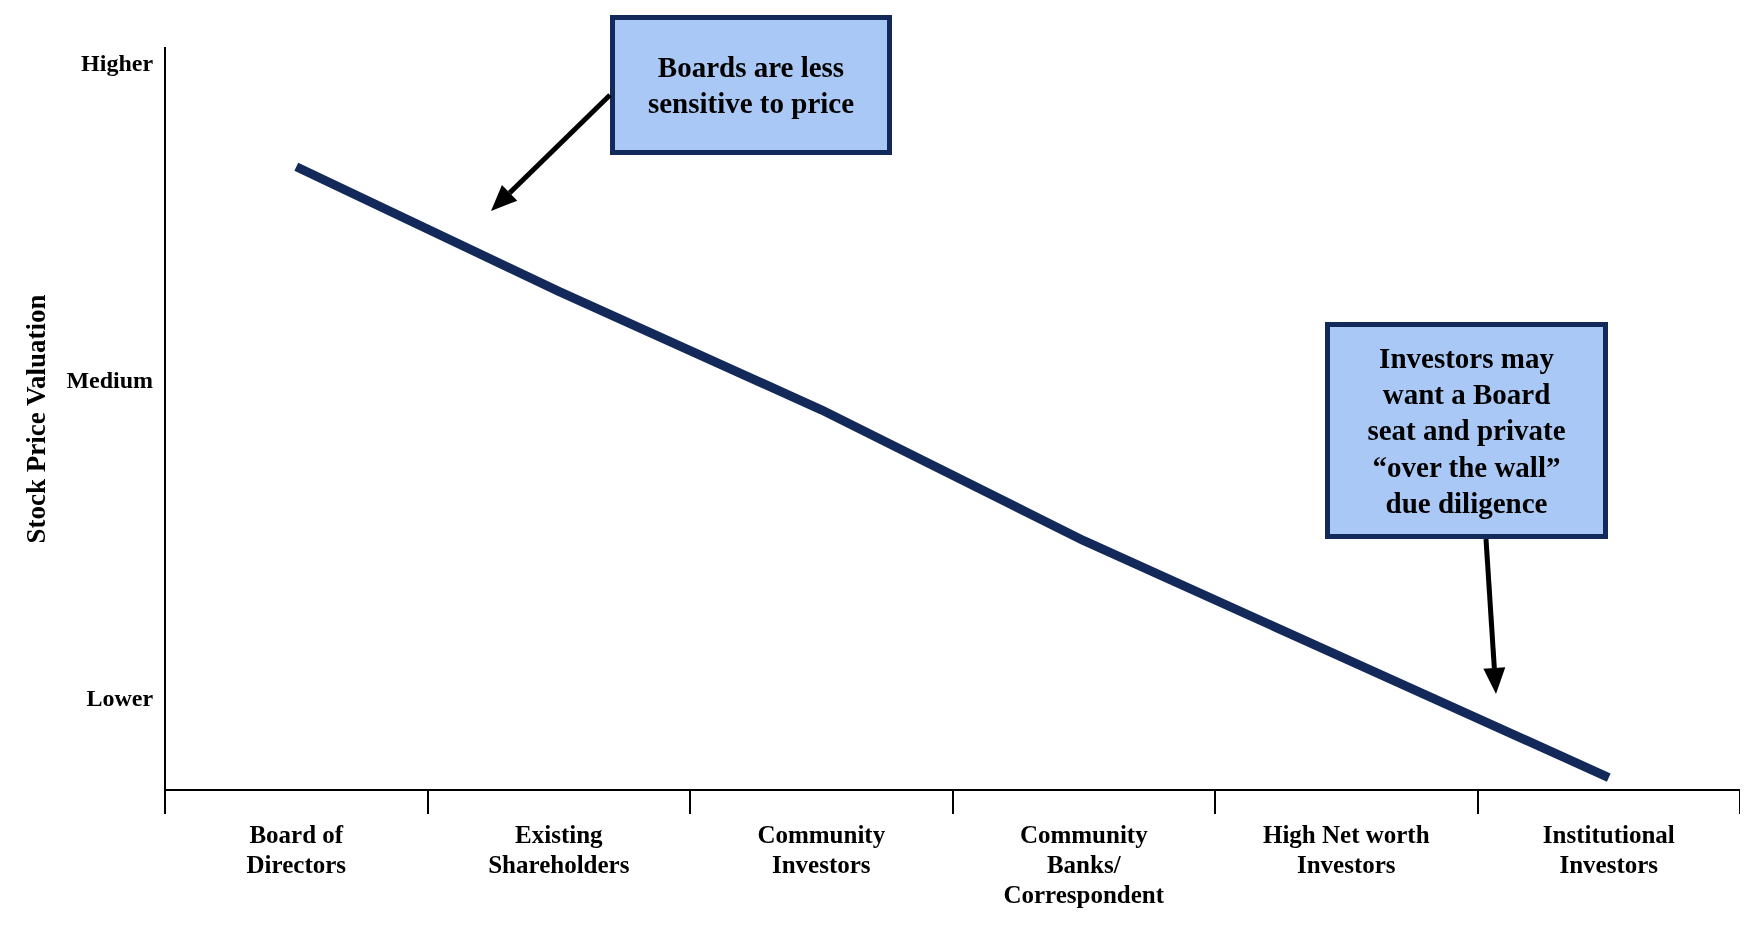 Image resolution: width=1748 pixels, height=928 pixels. What do you see at coordinates (117, 63) in the screenshot?
I see `text: Higher` at bounding box center [117, 63].